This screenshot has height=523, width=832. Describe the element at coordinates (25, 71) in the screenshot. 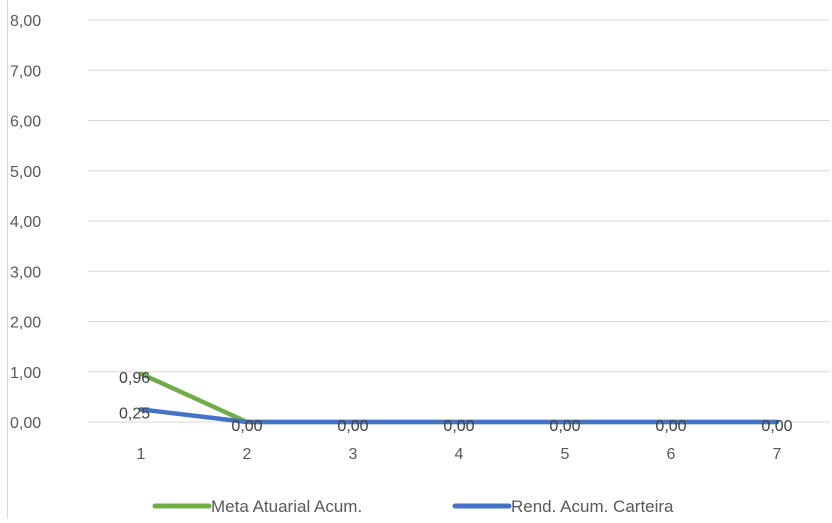

I see `y-tick-label: 7,00` at that location.